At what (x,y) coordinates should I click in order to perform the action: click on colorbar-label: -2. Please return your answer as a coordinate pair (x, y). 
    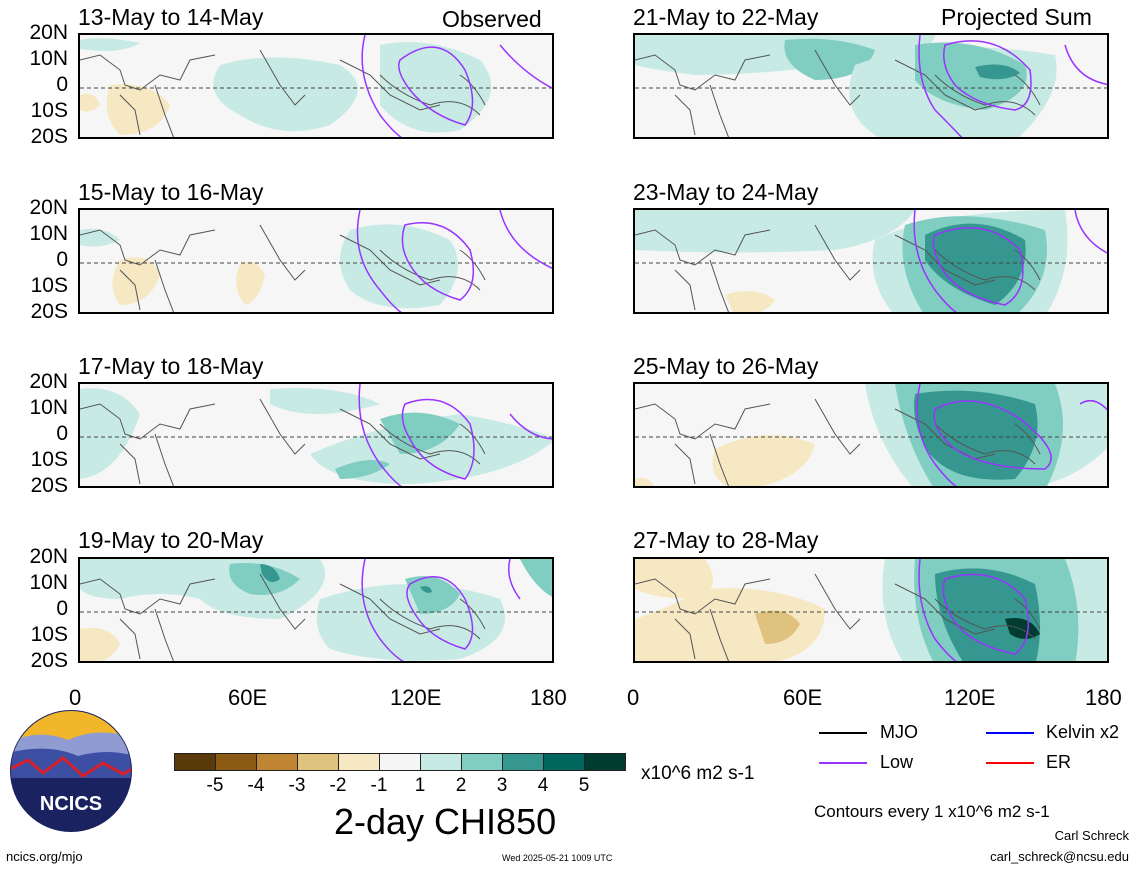
    Looking at the image, I should click on (338, 785).